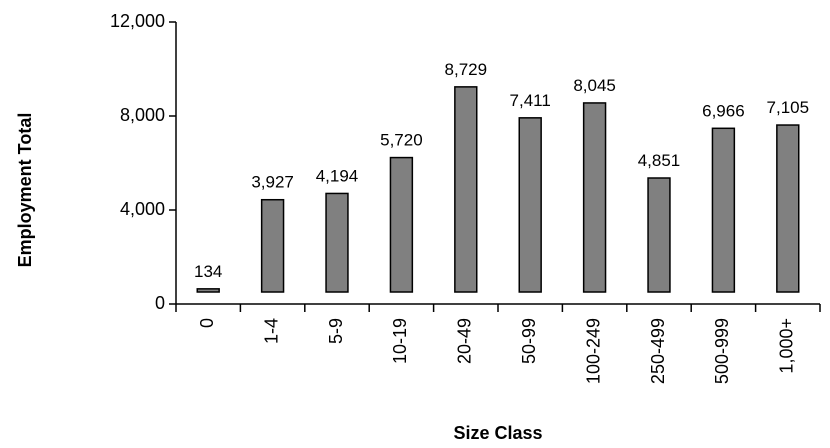 This screenshot has width=830, height=448. What do you see at coordinates (25, 190) in the screenshot?
I see `y-axis-title: Employment Total` at bounding box center [25, 190].